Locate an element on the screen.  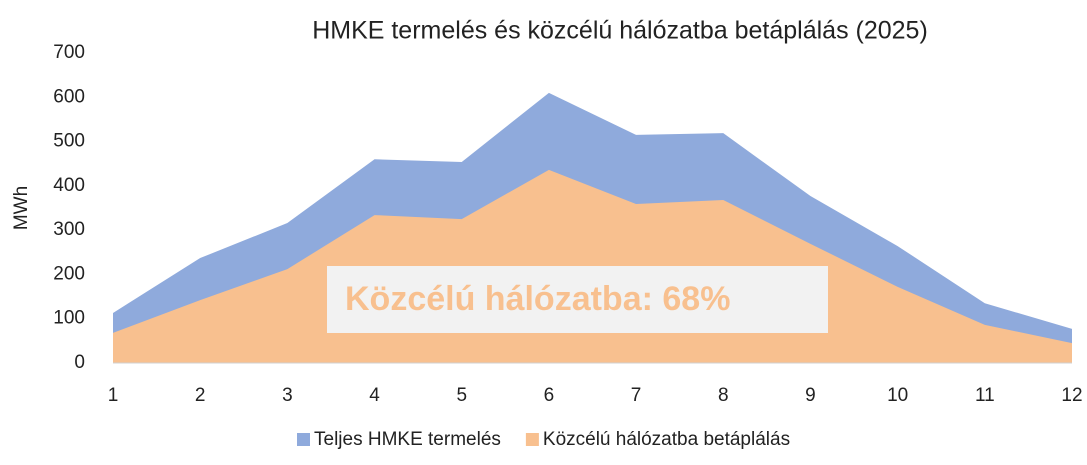
x-tick-label: 4 is located at coordinates (374, 395).